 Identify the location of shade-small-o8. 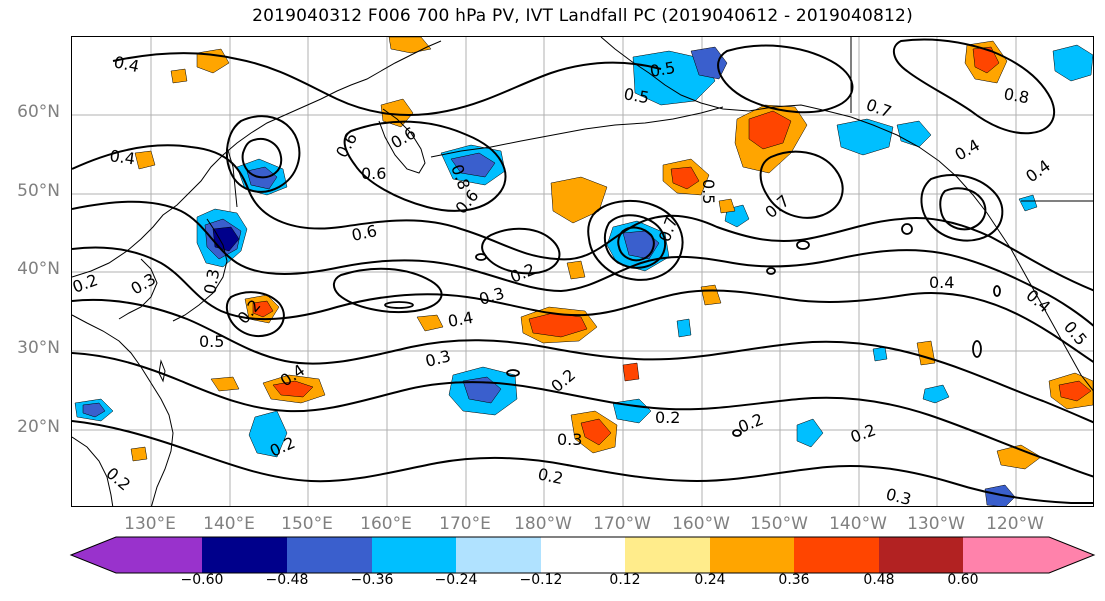
(926, 353).